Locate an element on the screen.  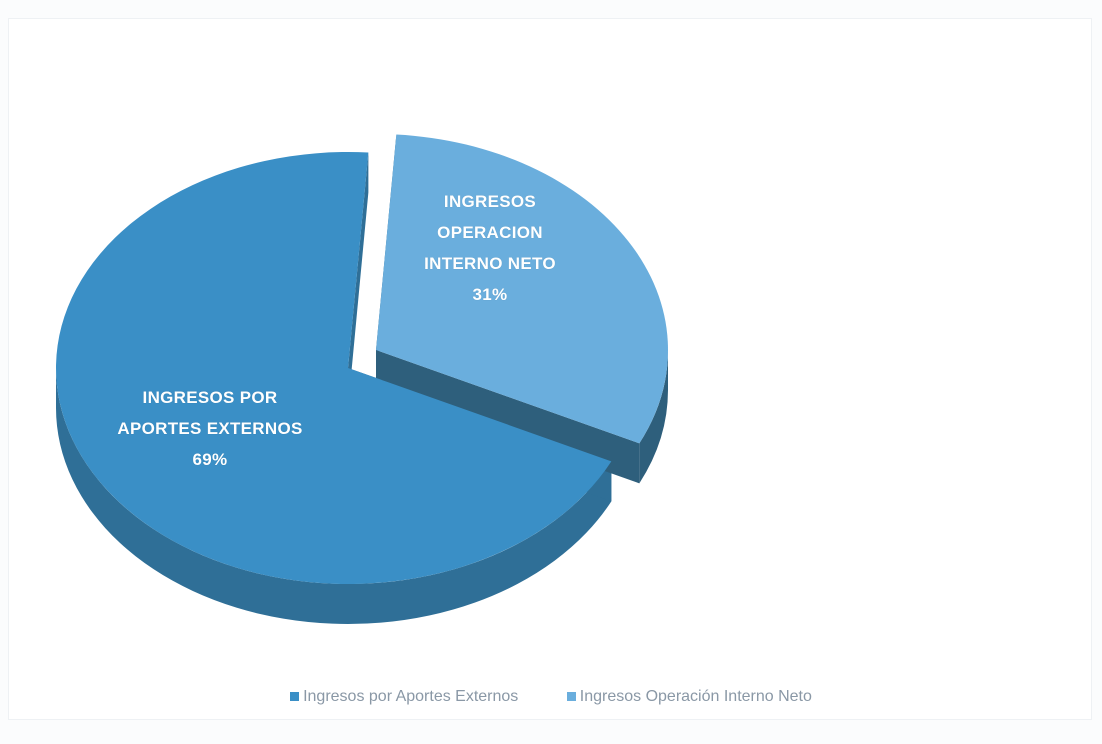
slice-label-line: APORTES EXTERNOS is located at coordinates (210, 428).